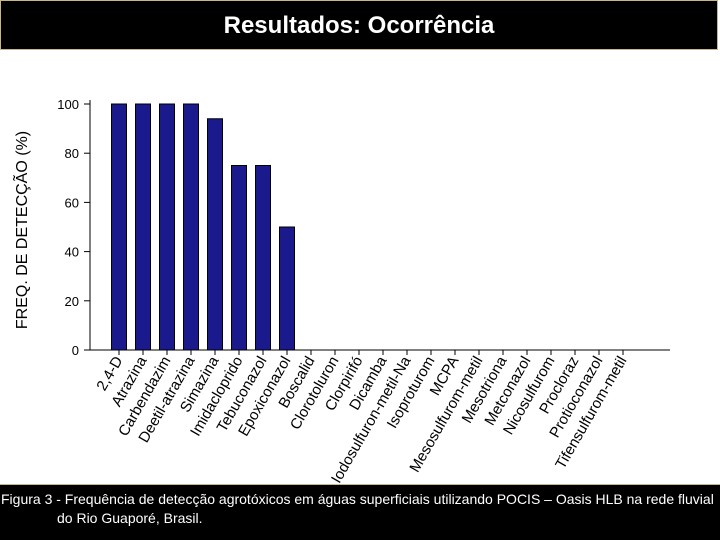 The width and height of the screenshot is (720, 540). I want to click on y-tick-label: 20, so click(72, 301).